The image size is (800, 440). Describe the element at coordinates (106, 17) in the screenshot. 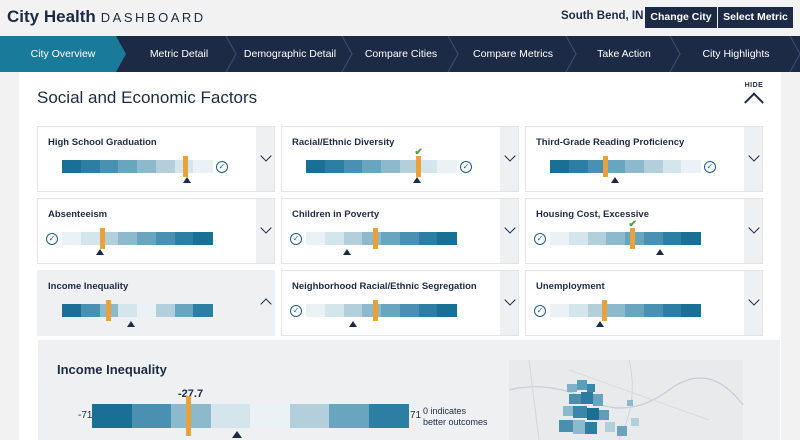

I see `app-logo: City Health DASHBOARD` at that location.